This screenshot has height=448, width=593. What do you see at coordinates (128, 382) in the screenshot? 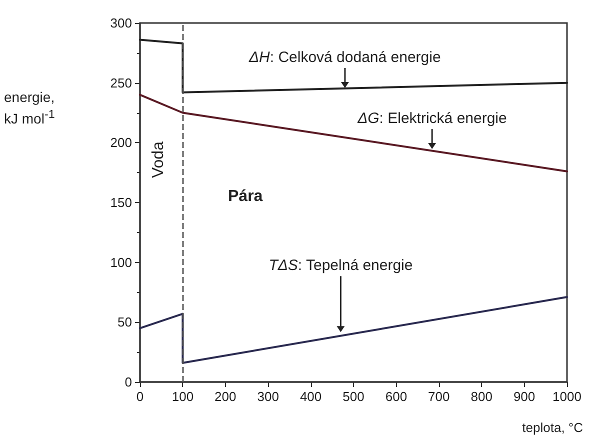
I see `y-tick-label: 0` at bounding box center [128, 382].